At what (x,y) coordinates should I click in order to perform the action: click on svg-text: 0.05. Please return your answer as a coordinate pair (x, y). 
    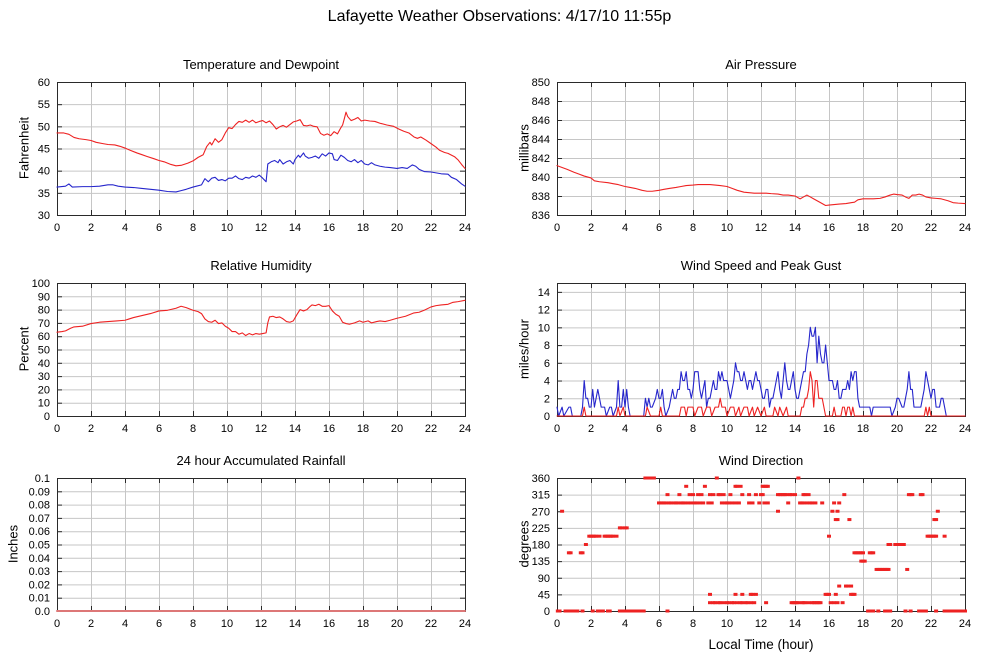
    Looking at the image, I should click on (39, 546).